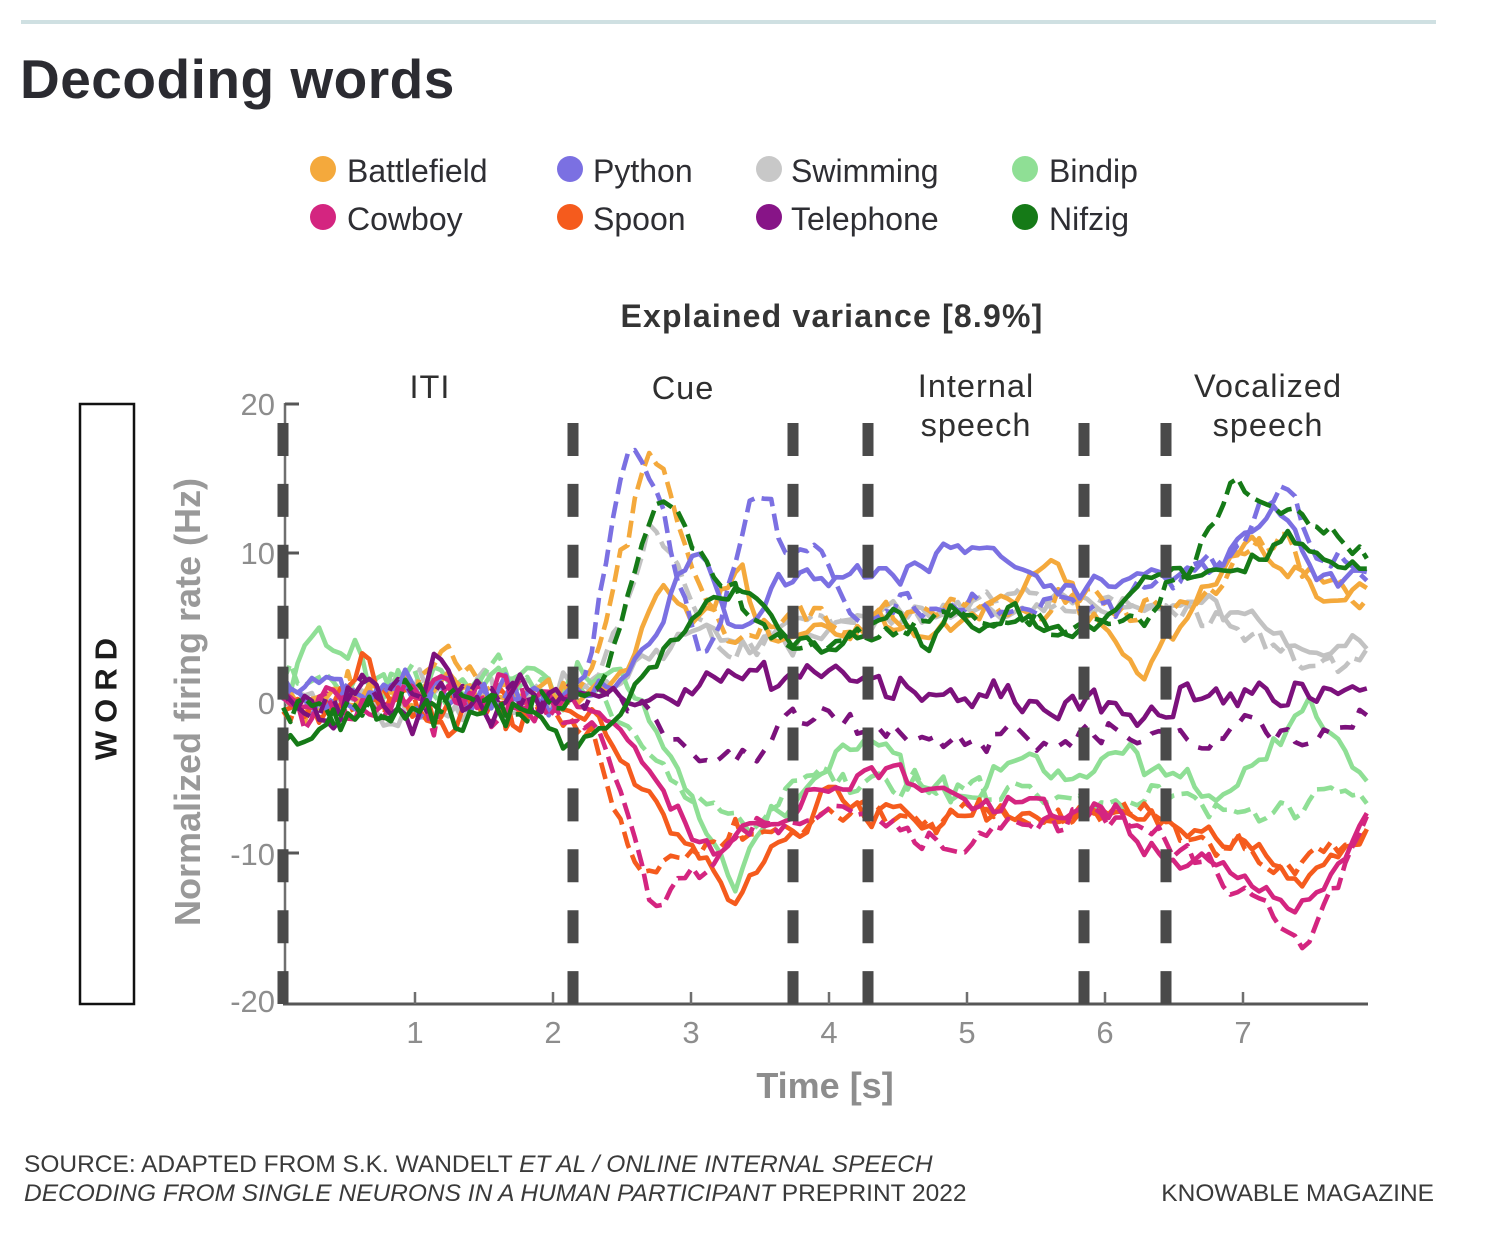  Describe the element at coordinates (266, 703) in the screenshot. I see `svg-text: 0` at that location.